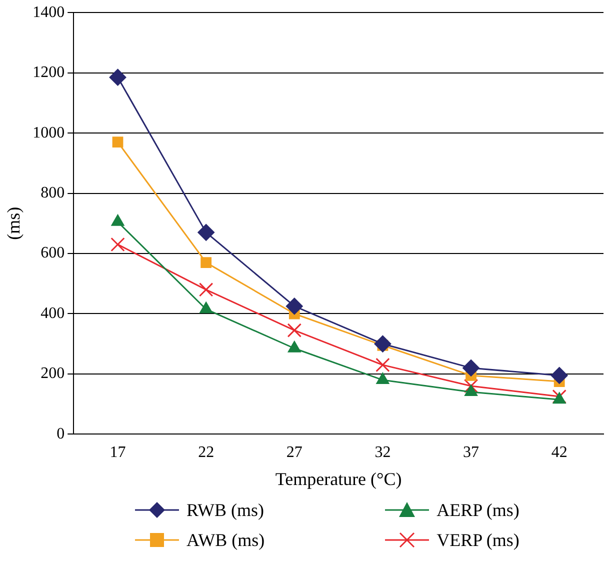 This screenshot has width=614, height=581. What do you see at coordinates (559, 453) in the screenshot?
I see `x-tick-label: 42` at bounding box center [559, 453].